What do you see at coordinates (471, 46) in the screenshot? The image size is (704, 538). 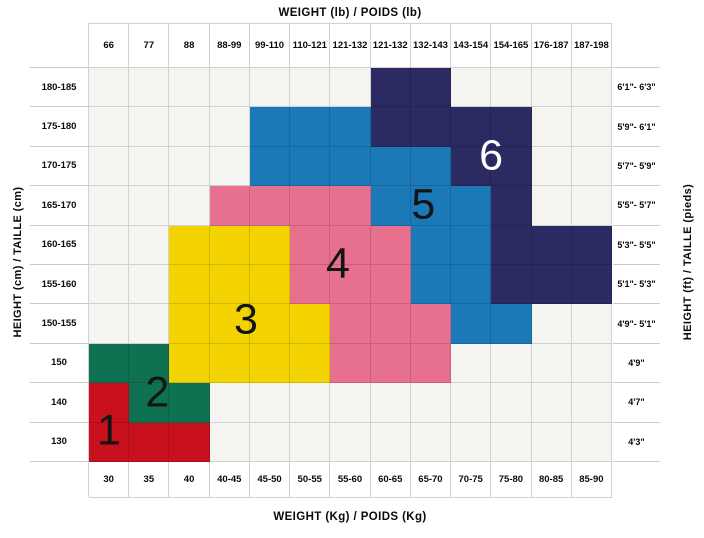 I see `weight-lb-tick-label: 143-154` at bounding box center [471, 46].